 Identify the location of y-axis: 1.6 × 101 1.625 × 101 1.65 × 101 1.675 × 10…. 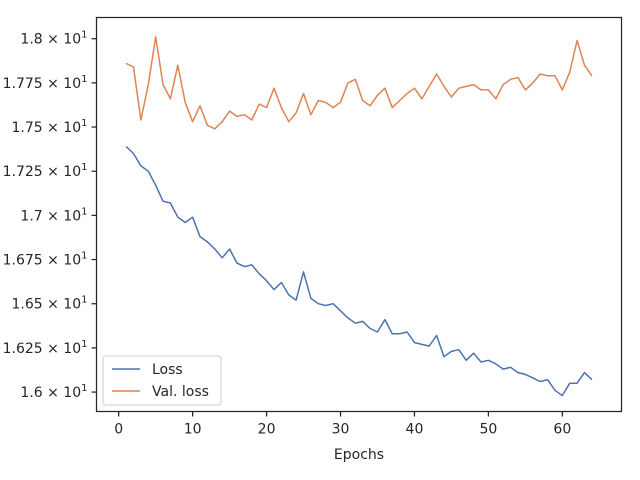
(50, 215).